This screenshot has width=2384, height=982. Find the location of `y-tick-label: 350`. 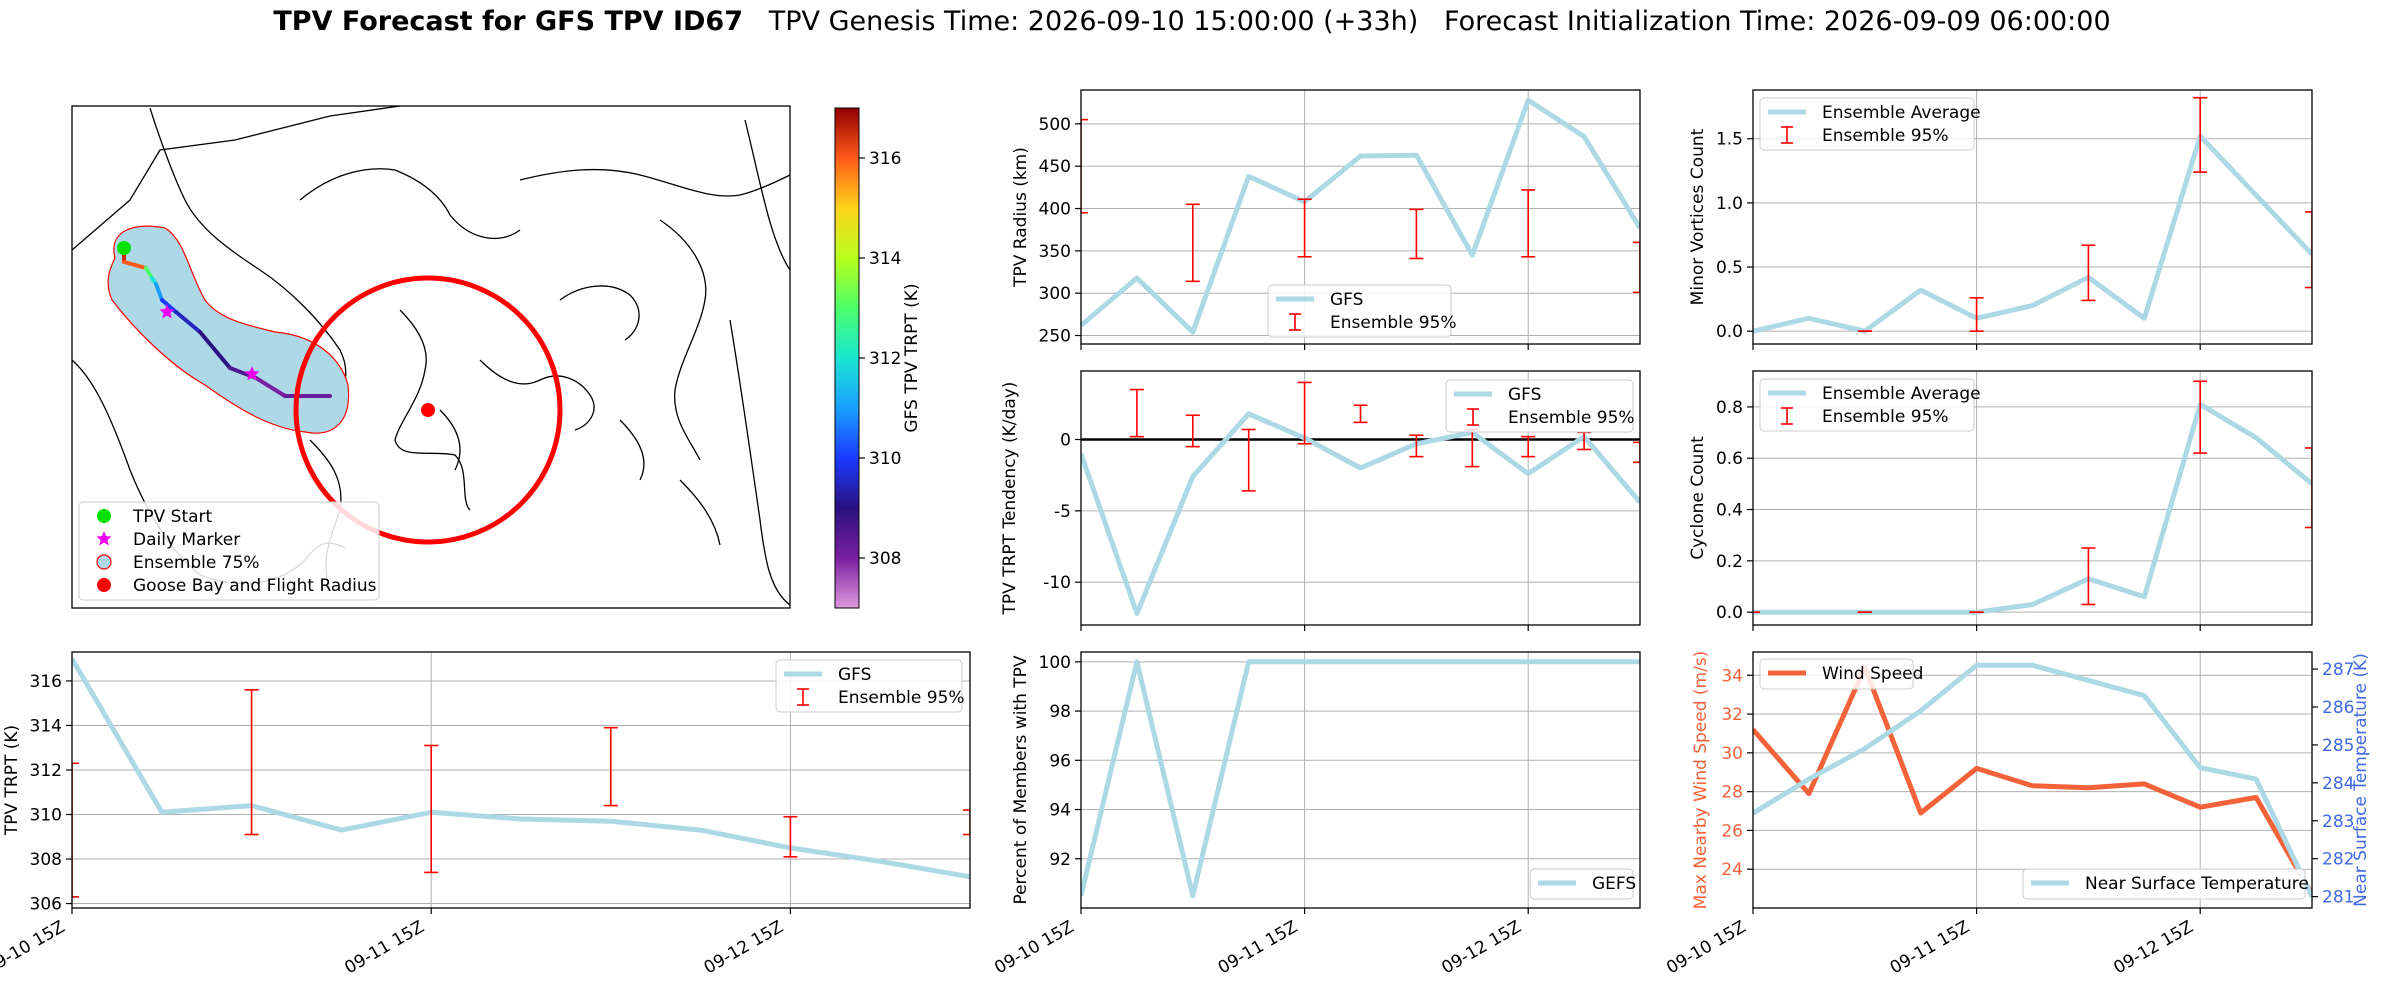

y-tick-label: 350 is located at coordinates (1055, 252).